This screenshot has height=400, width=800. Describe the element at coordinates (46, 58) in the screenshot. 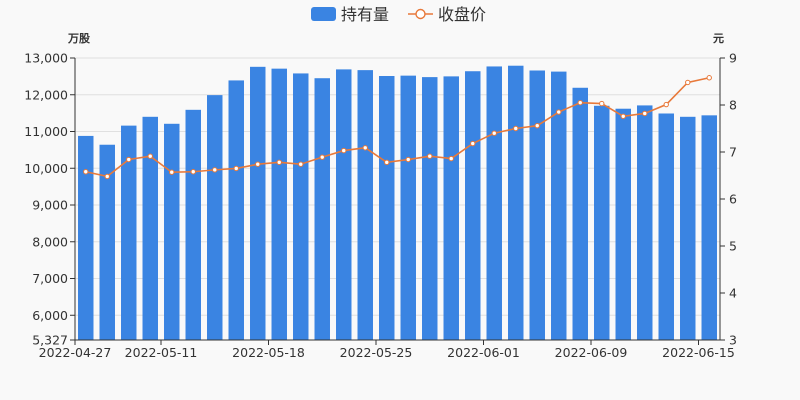

I see `left-axis-tick-label: 13,000` at that location.